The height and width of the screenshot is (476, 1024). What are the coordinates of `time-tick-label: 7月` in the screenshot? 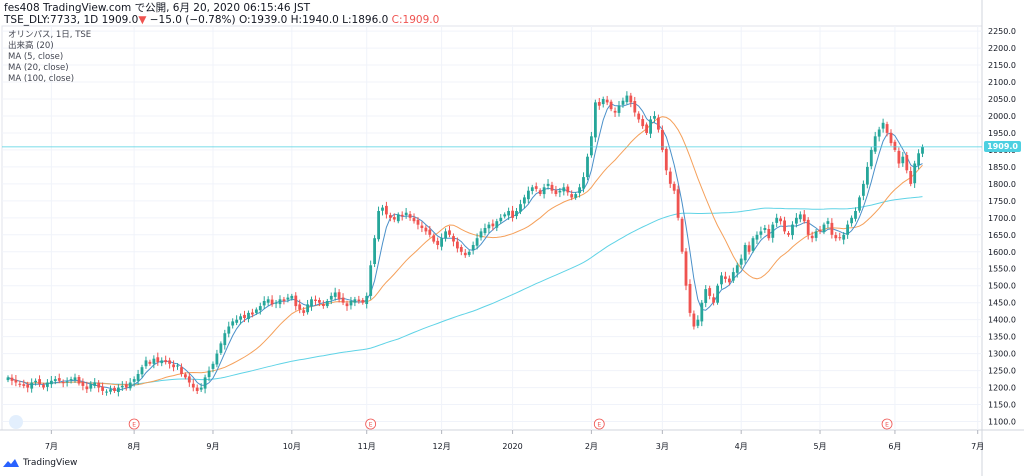 It's located at (977, 446).